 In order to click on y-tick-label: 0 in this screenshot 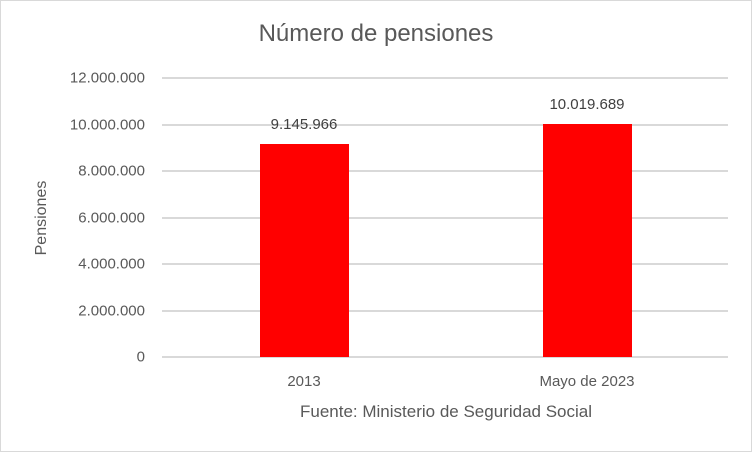, I will do `click(140, 357)`.